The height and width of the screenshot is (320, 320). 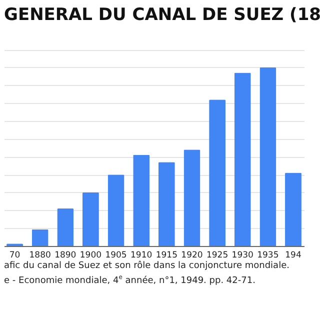 What do you see at coordinates (217, 255) in the screenshot?
I see `x-tick-label: 1925` at bounding box center [217, 255].